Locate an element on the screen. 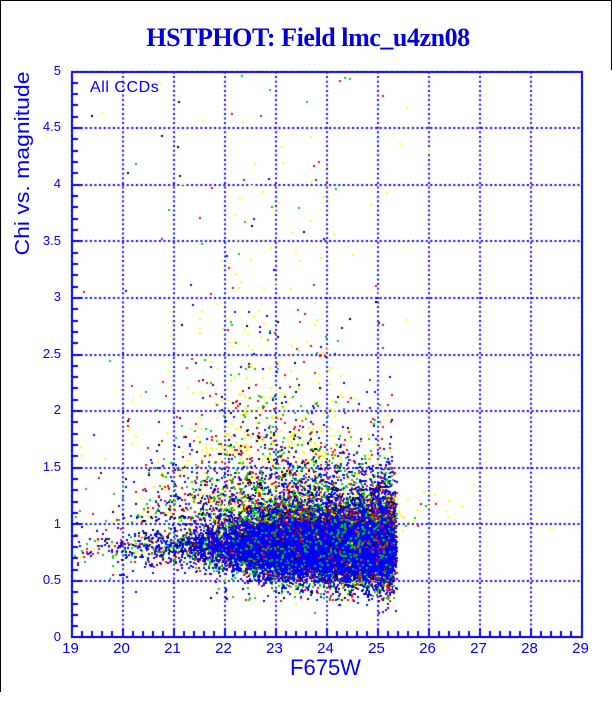 This screenshot has height=709, width=612. svg-text: Chi vs. magnitude is located at coordinates (23, 164).